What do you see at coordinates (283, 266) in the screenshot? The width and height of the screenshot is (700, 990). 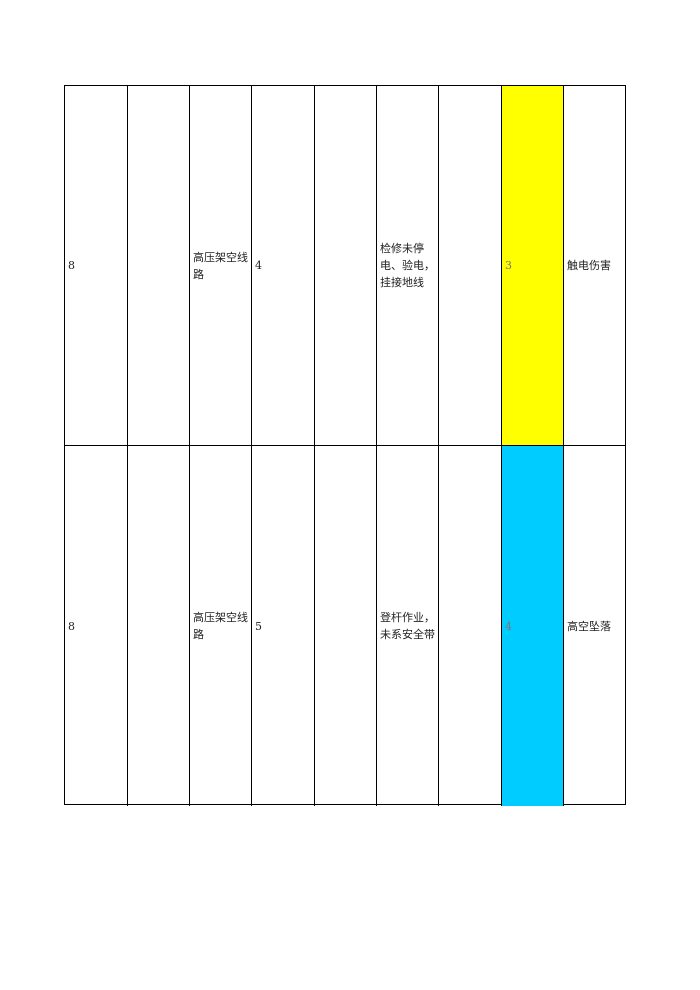 I see `item-number-cell: 4` at bounding box center [283, 266].